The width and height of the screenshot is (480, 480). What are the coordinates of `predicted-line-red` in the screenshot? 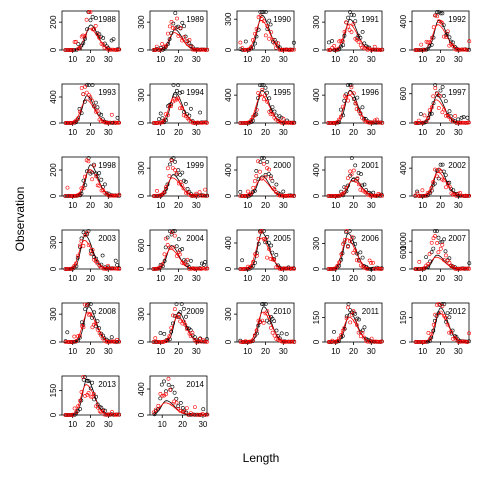 It's located at (92, 183).